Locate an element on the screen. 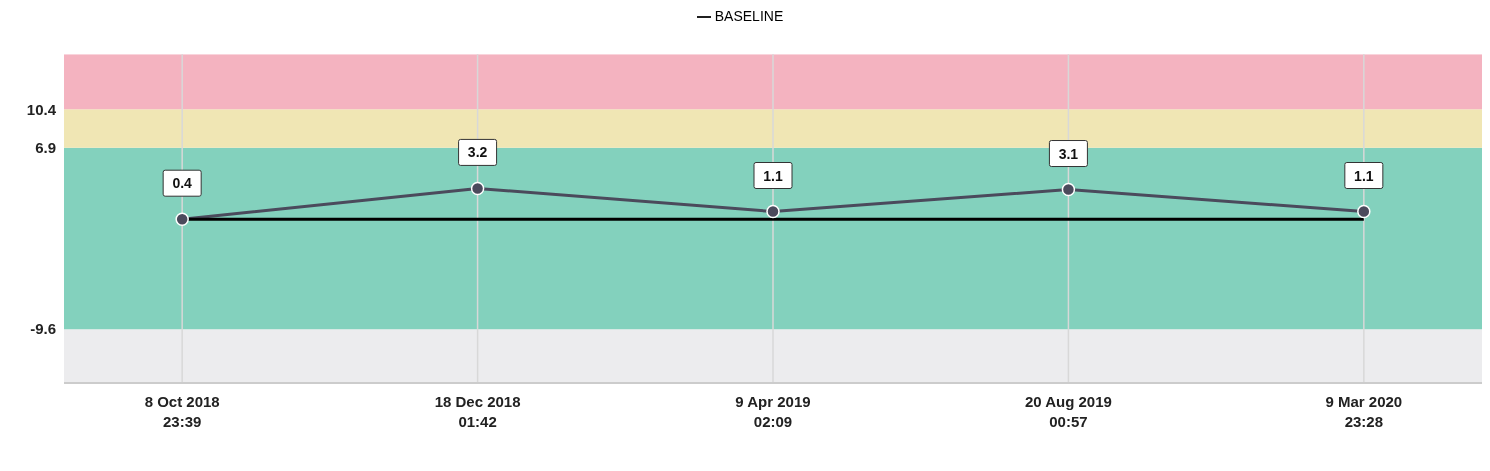 This screenshot has width=1490, height=471. x-tick-label: 20 Aug 2019 00:57 is located at coordinates (1068, 411).